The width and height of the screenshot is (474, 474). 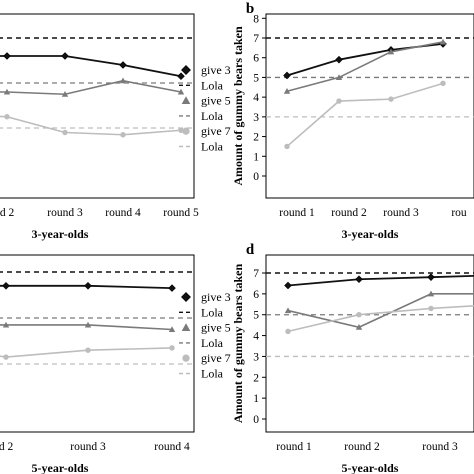 What do you see at coordinates (216, 358) in the screenshot?
I see `legend-entry-label: give 7` at bounding box center [216, 358].